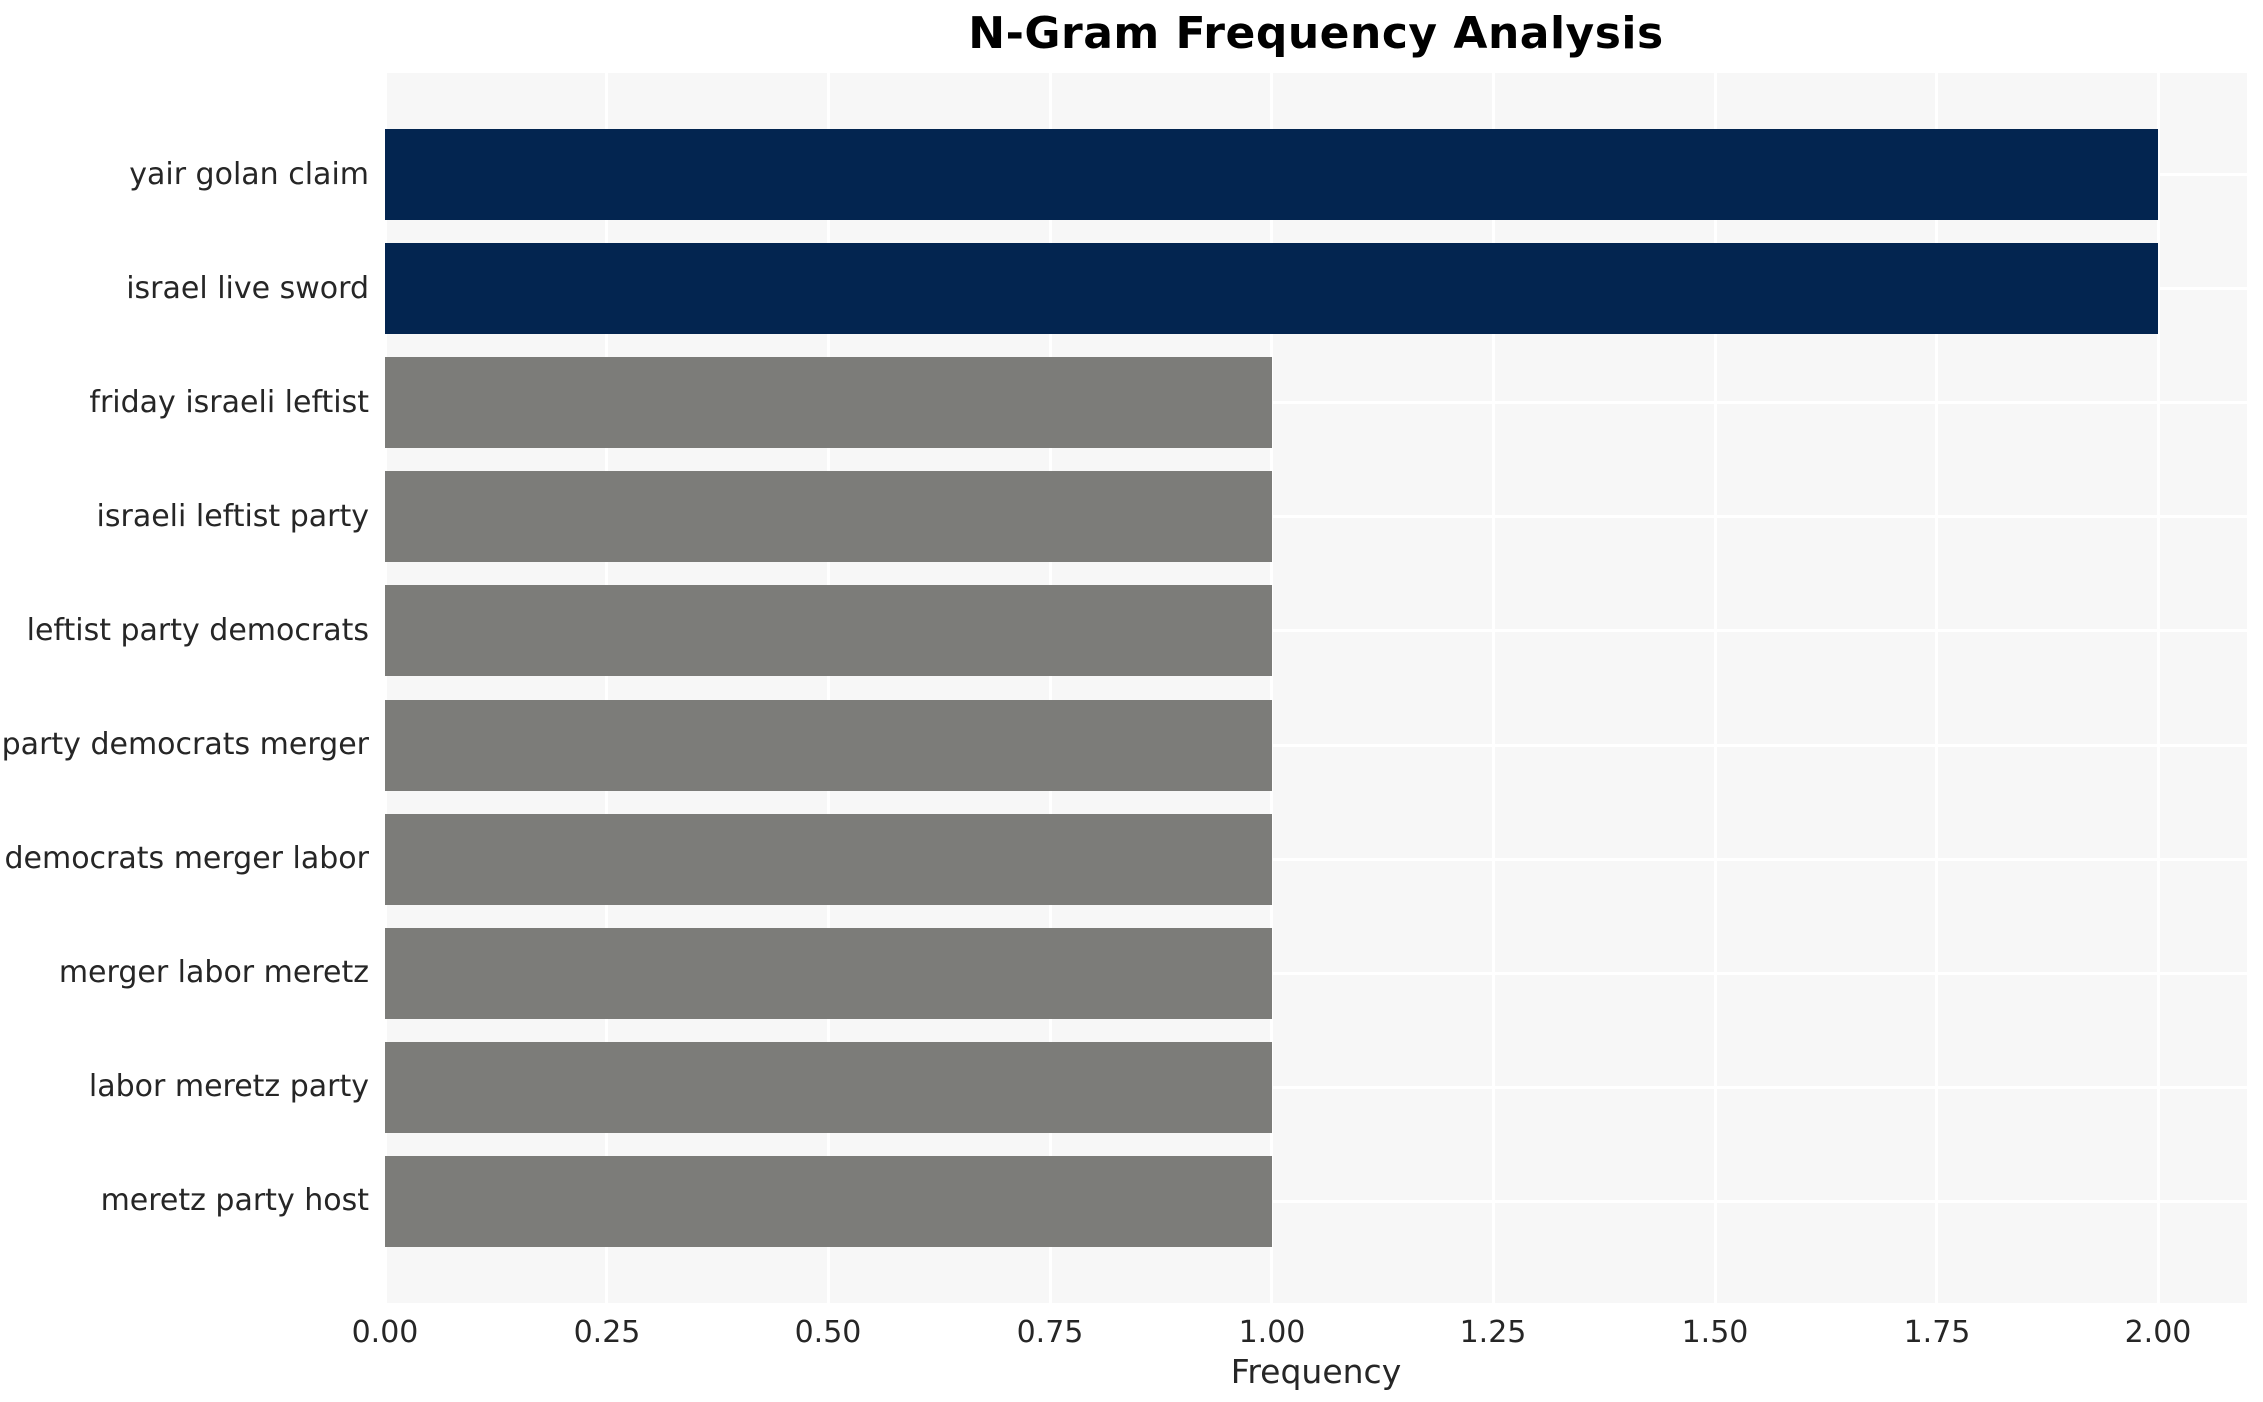  I want to click on x-tick-label: 0.50, so click(828, 1332).